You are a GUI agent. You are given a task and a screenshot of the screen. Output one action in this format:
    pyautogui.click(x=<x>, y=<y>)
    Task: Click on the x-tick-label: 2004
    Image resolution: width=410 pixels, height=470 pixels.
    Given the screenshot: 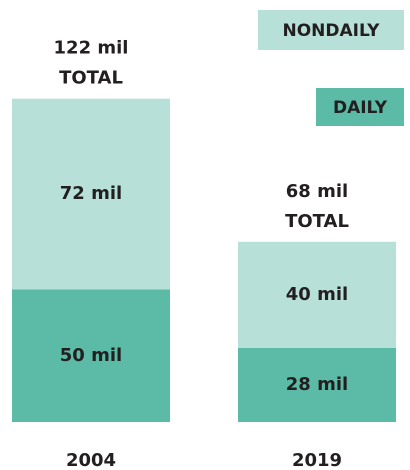 What is the action you would take?
    pyautogui.click(x=91, y=460)
    